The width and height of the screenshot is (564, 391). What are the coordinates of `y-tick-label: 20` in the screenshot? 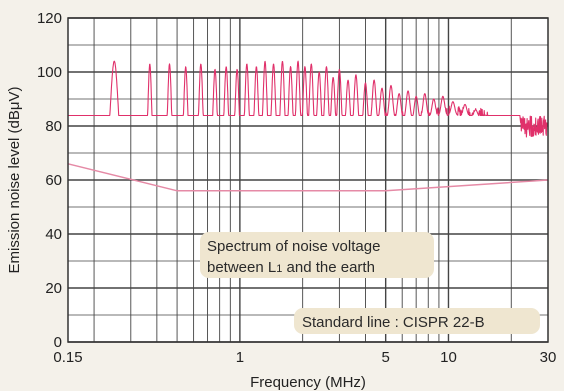 It's located at (53, 288).